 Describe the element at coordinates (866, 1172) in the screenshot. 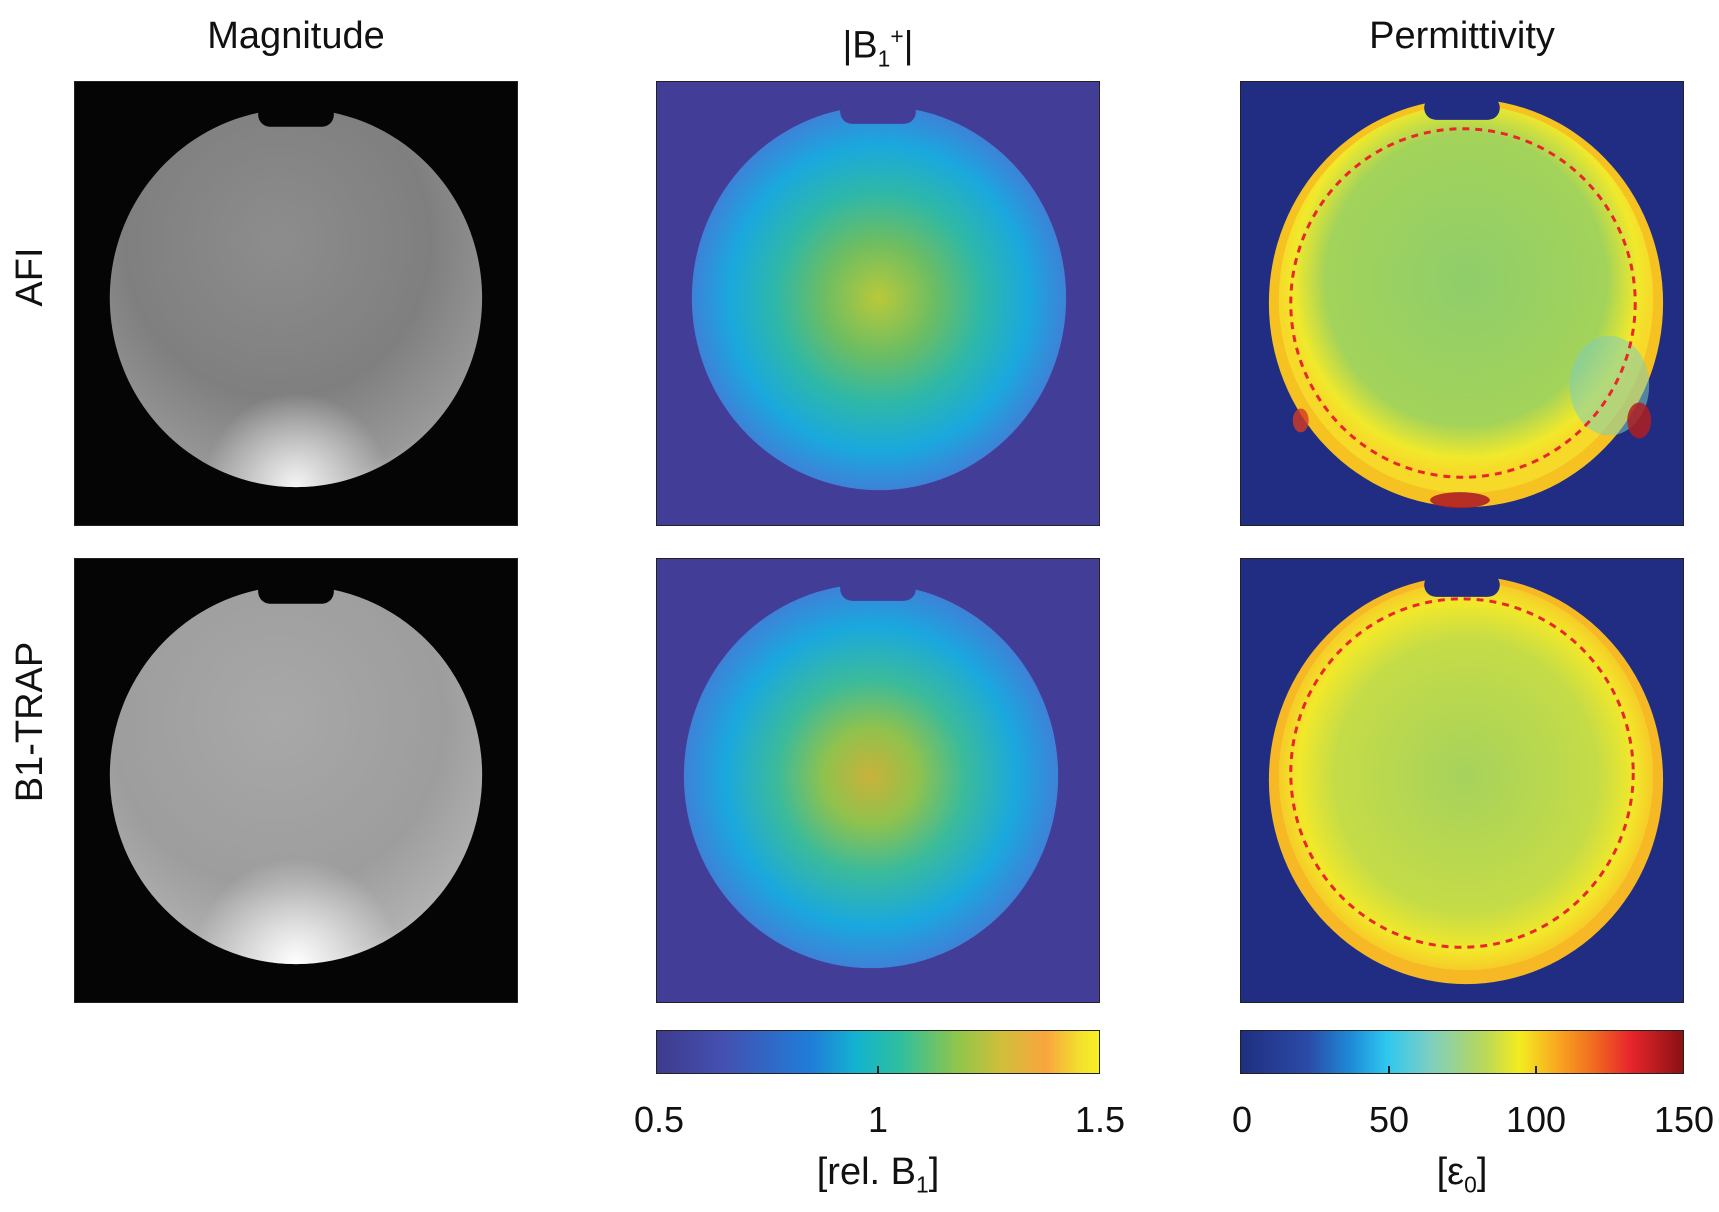

I see `b1-unit-pre: [rel. B` at that location.